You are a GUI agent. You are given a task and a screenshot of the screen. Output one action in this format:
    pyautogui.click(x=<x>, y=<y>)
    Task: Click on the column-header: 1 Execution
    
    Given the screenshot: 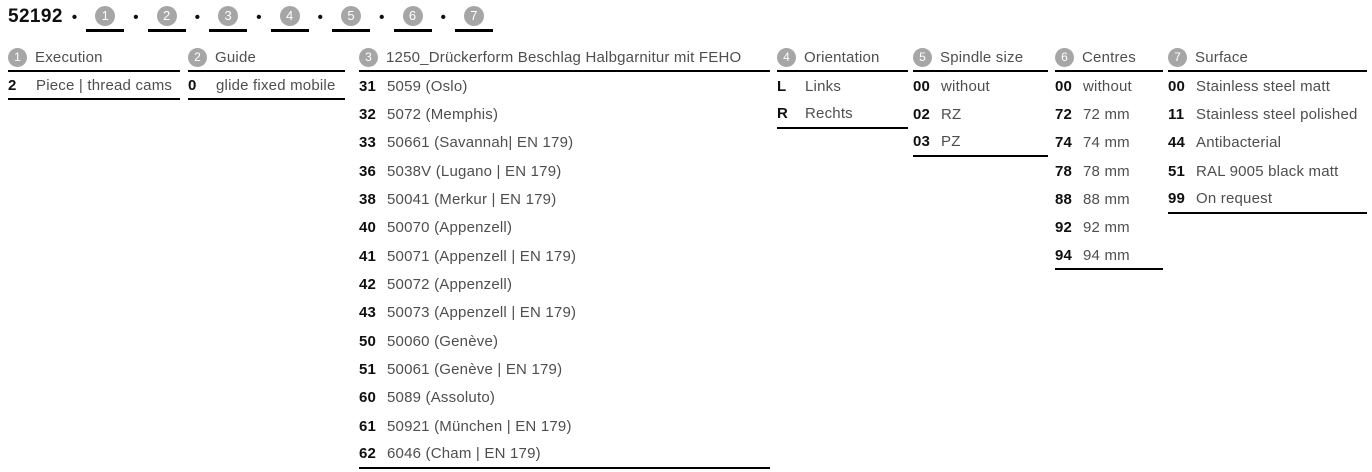 What is the action you would take?
    pyautogui.click(x=94, y=58)
    